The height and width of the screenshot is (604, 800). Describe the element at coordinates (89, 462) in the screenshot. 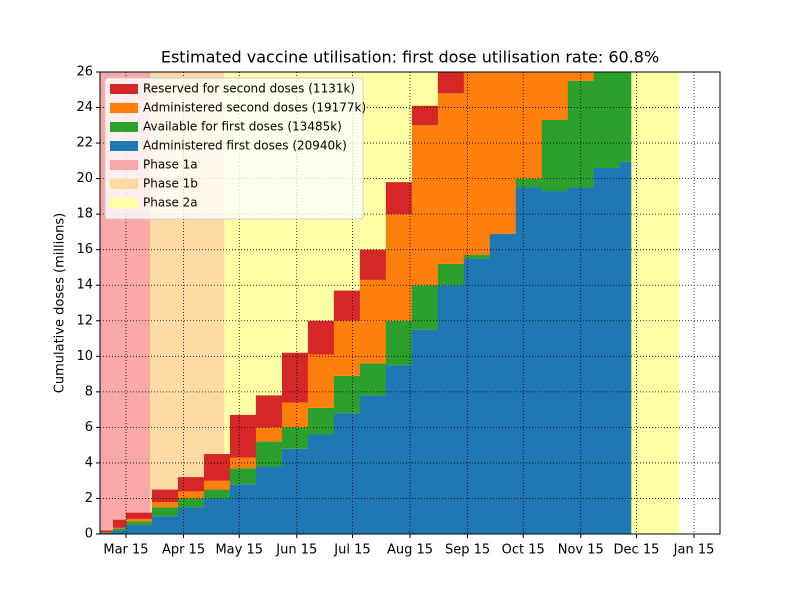

I see `y-tick-label: 4` at that location.